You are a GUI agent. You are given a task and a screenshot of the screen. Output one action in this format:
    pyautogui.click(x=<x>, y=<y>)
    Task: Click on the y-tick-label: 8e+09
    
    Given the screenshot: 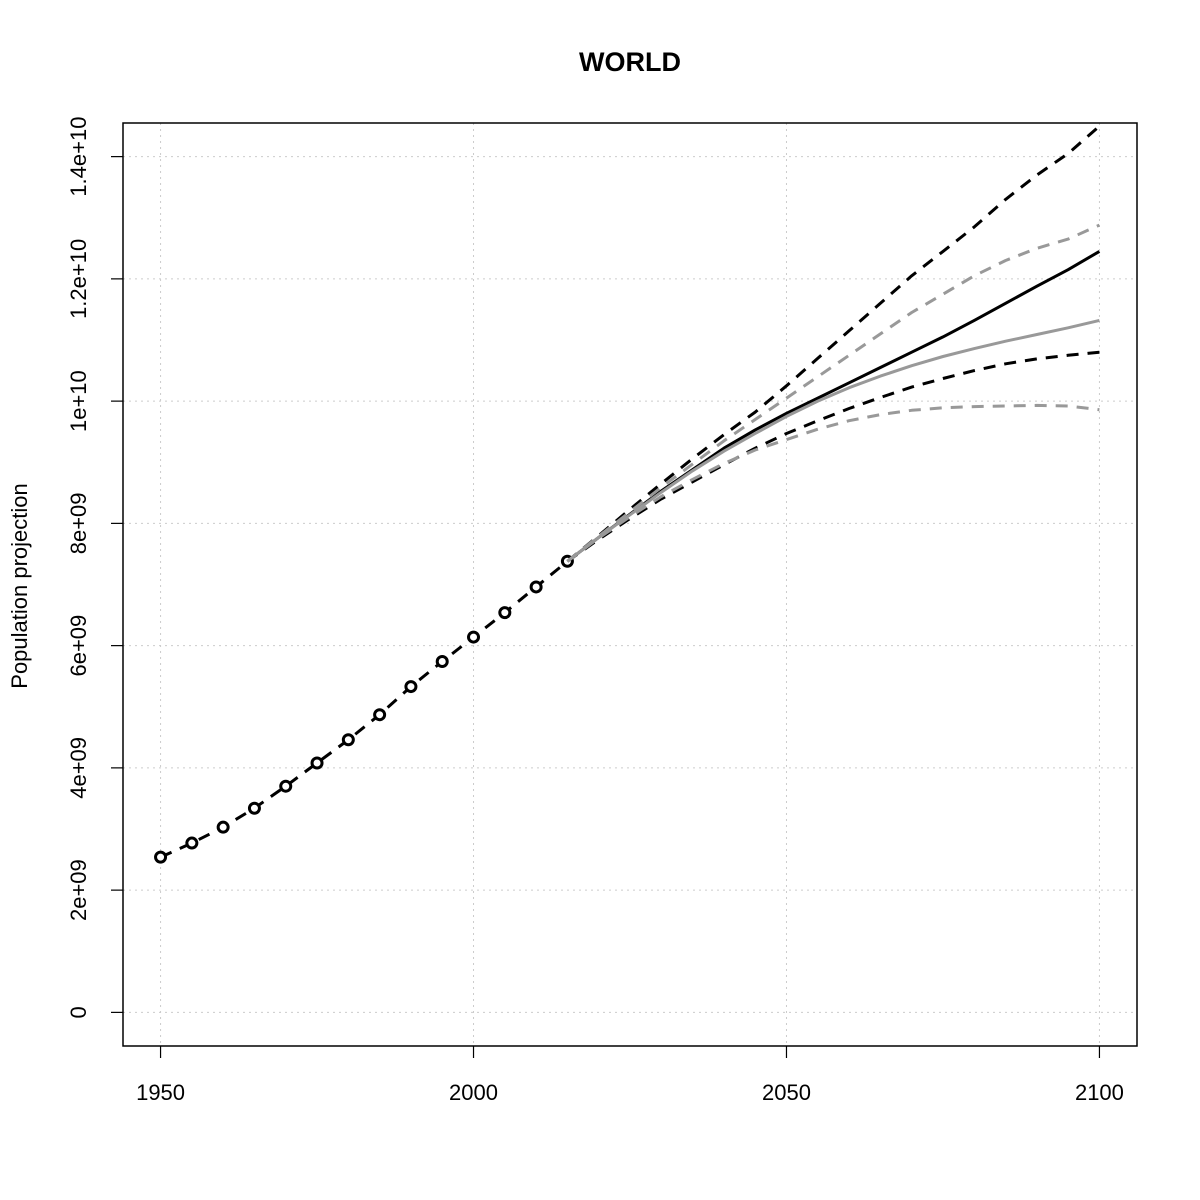 What is the action you would take?
    pyautogui.click(x=78, y=523)
    